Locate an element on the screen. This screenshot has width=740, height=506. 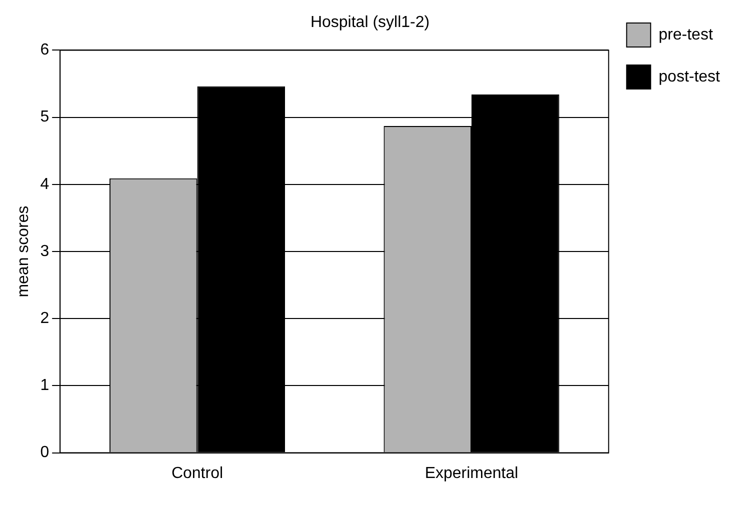
y-tick-label: 0 is located at coordinates (45, 453).